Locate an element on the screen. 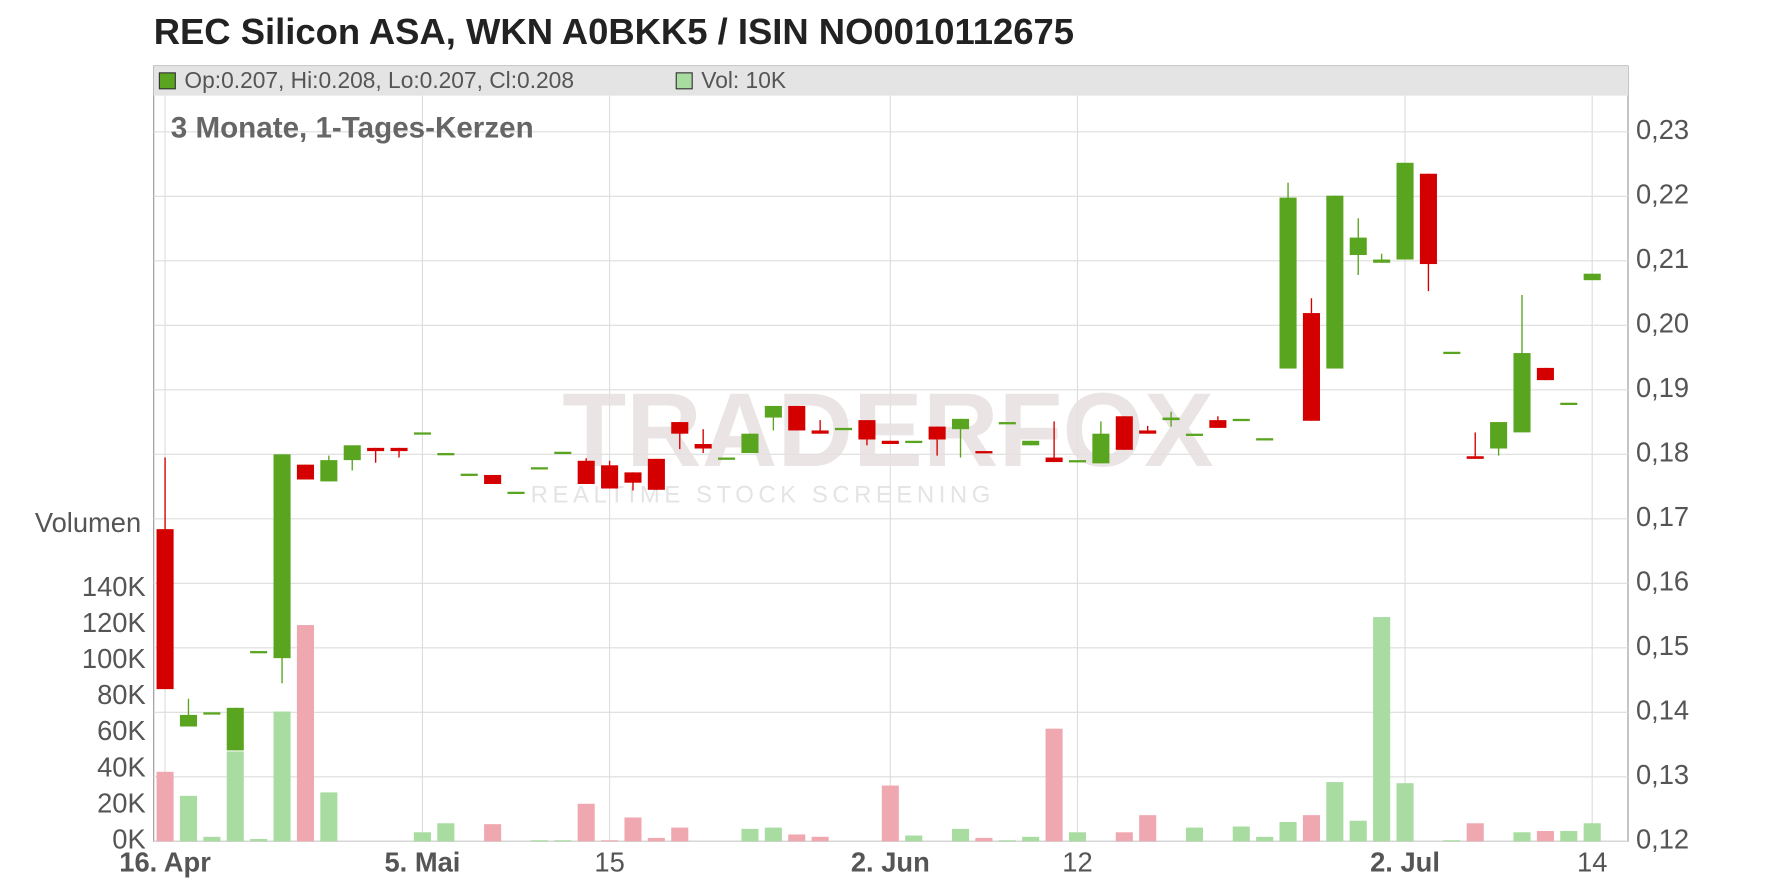  x-tick-label: 2. Jun is located at coordinates (890, 861).